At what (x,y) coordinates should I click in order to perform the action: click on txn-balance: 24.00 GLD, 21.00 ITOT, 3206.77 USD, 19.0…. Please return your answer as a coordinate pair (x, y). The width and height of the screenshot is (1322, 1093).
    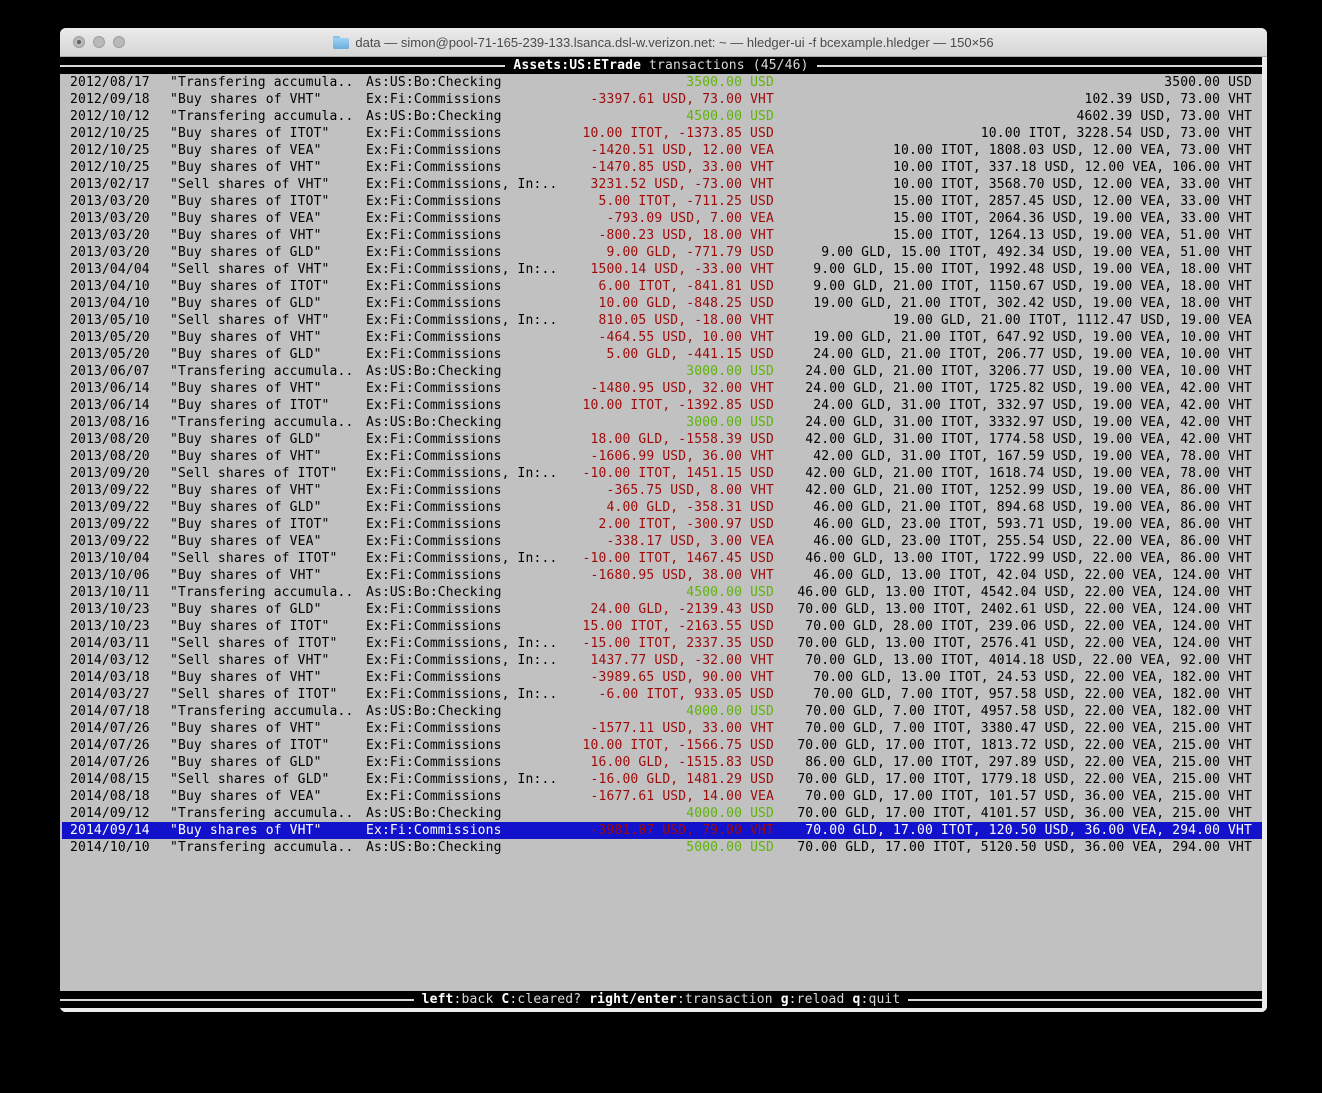
    Looking at the image, I should click on (1028, 371).